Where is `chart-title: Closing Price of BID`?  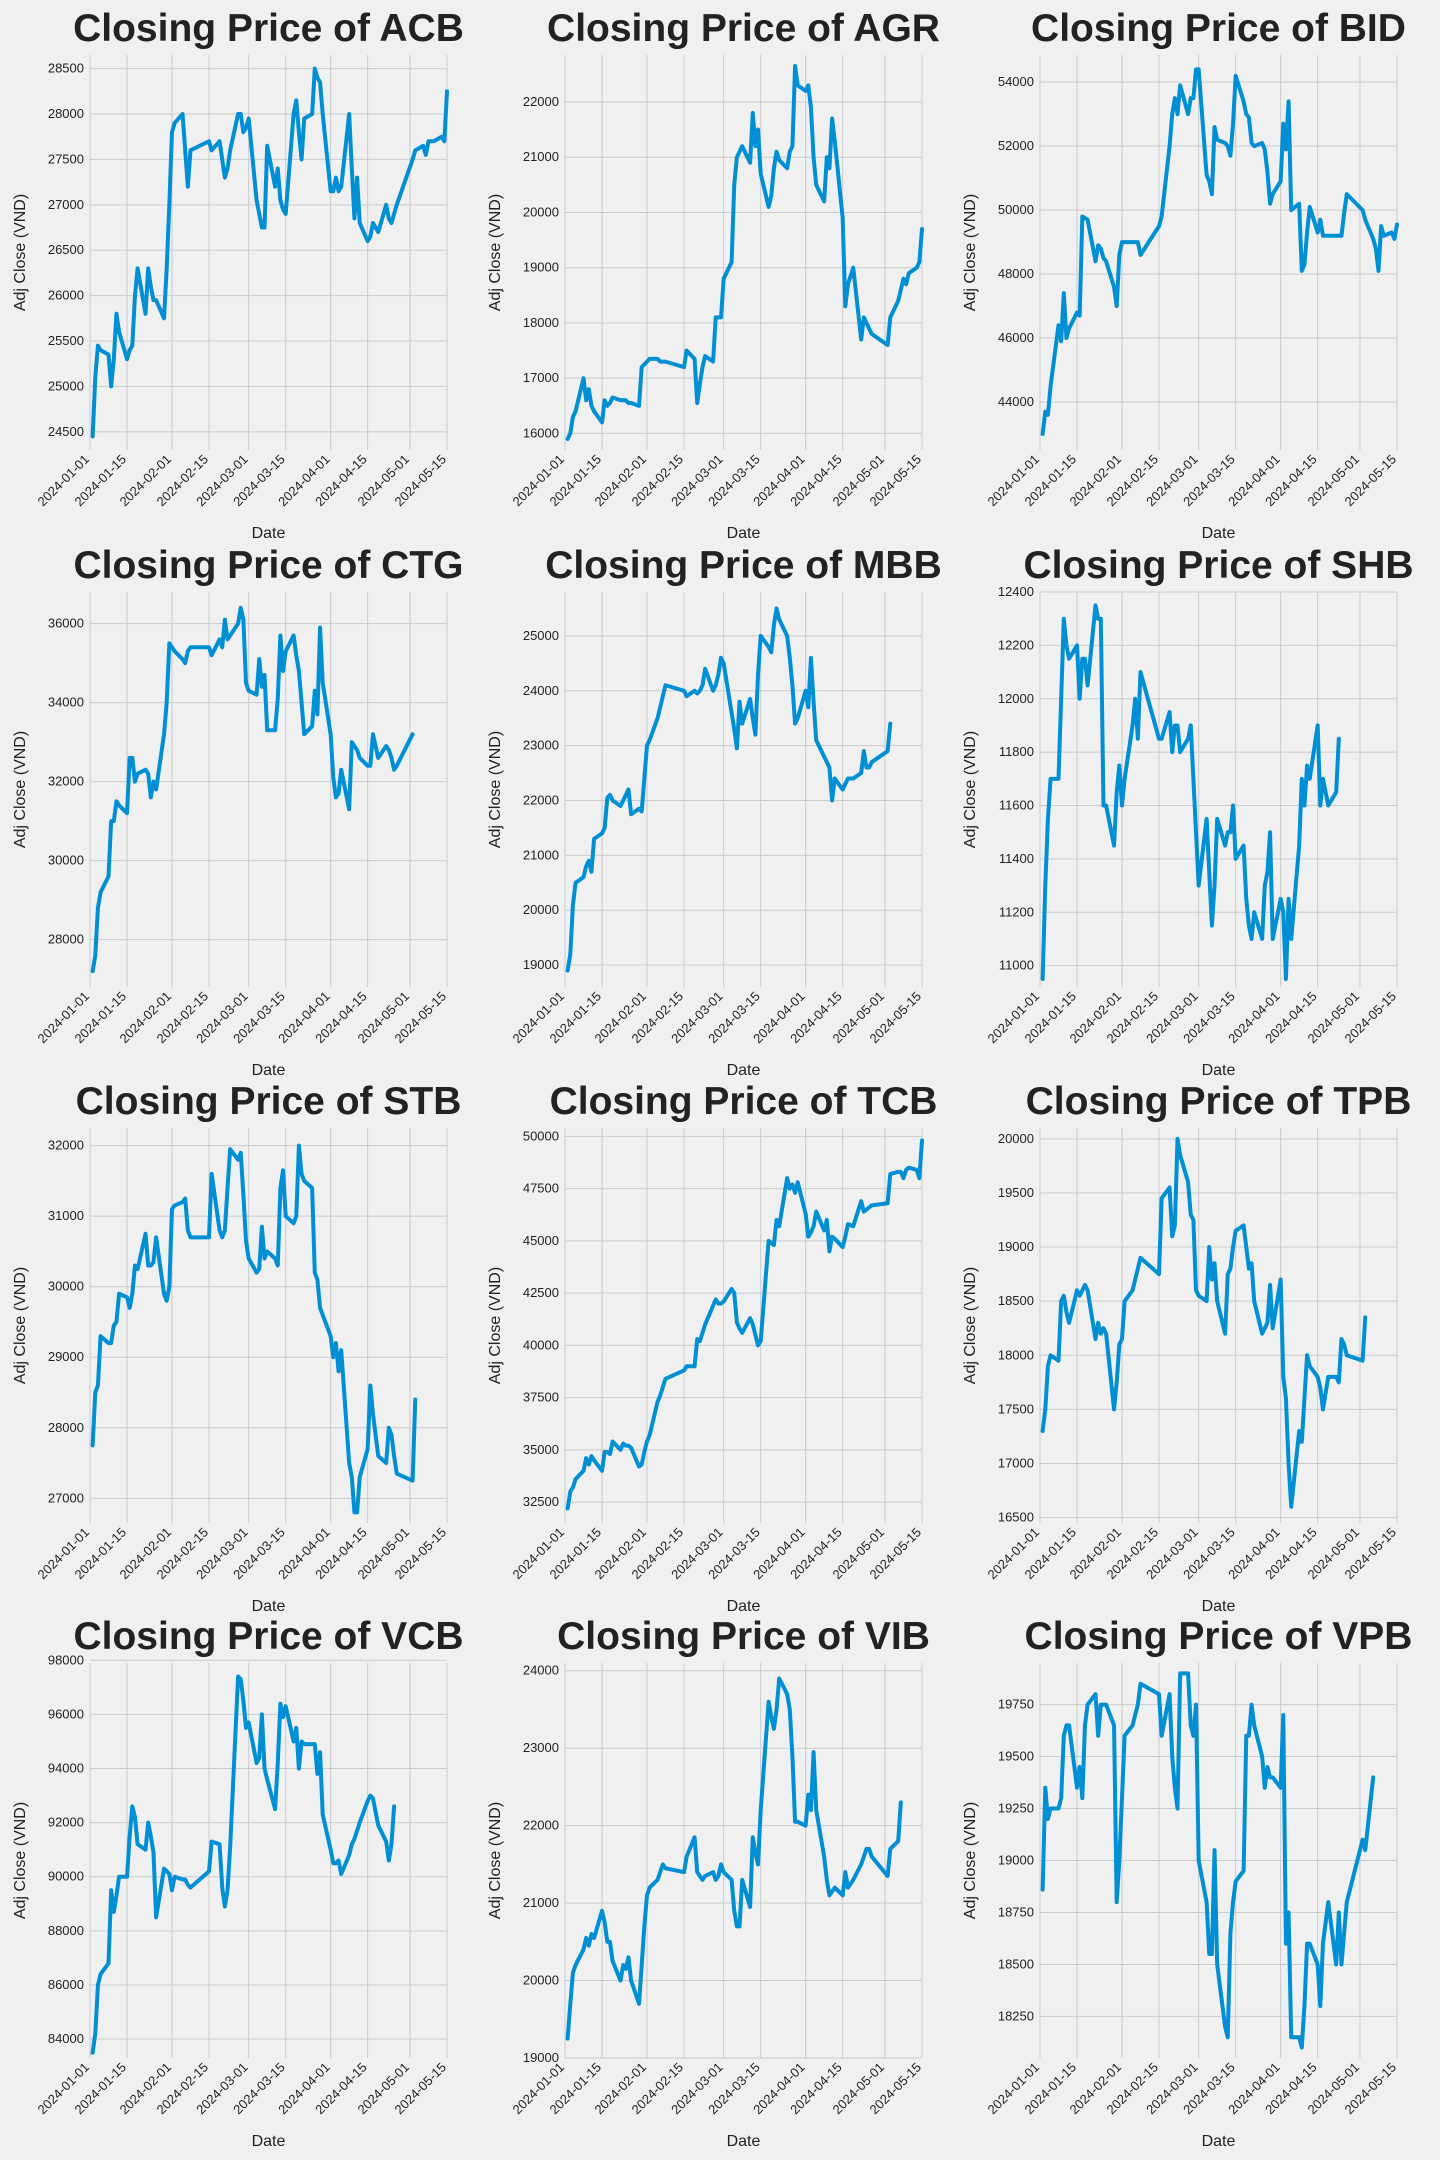
chart-title: Closing Price of BID is located at coordinates (1218, 28).